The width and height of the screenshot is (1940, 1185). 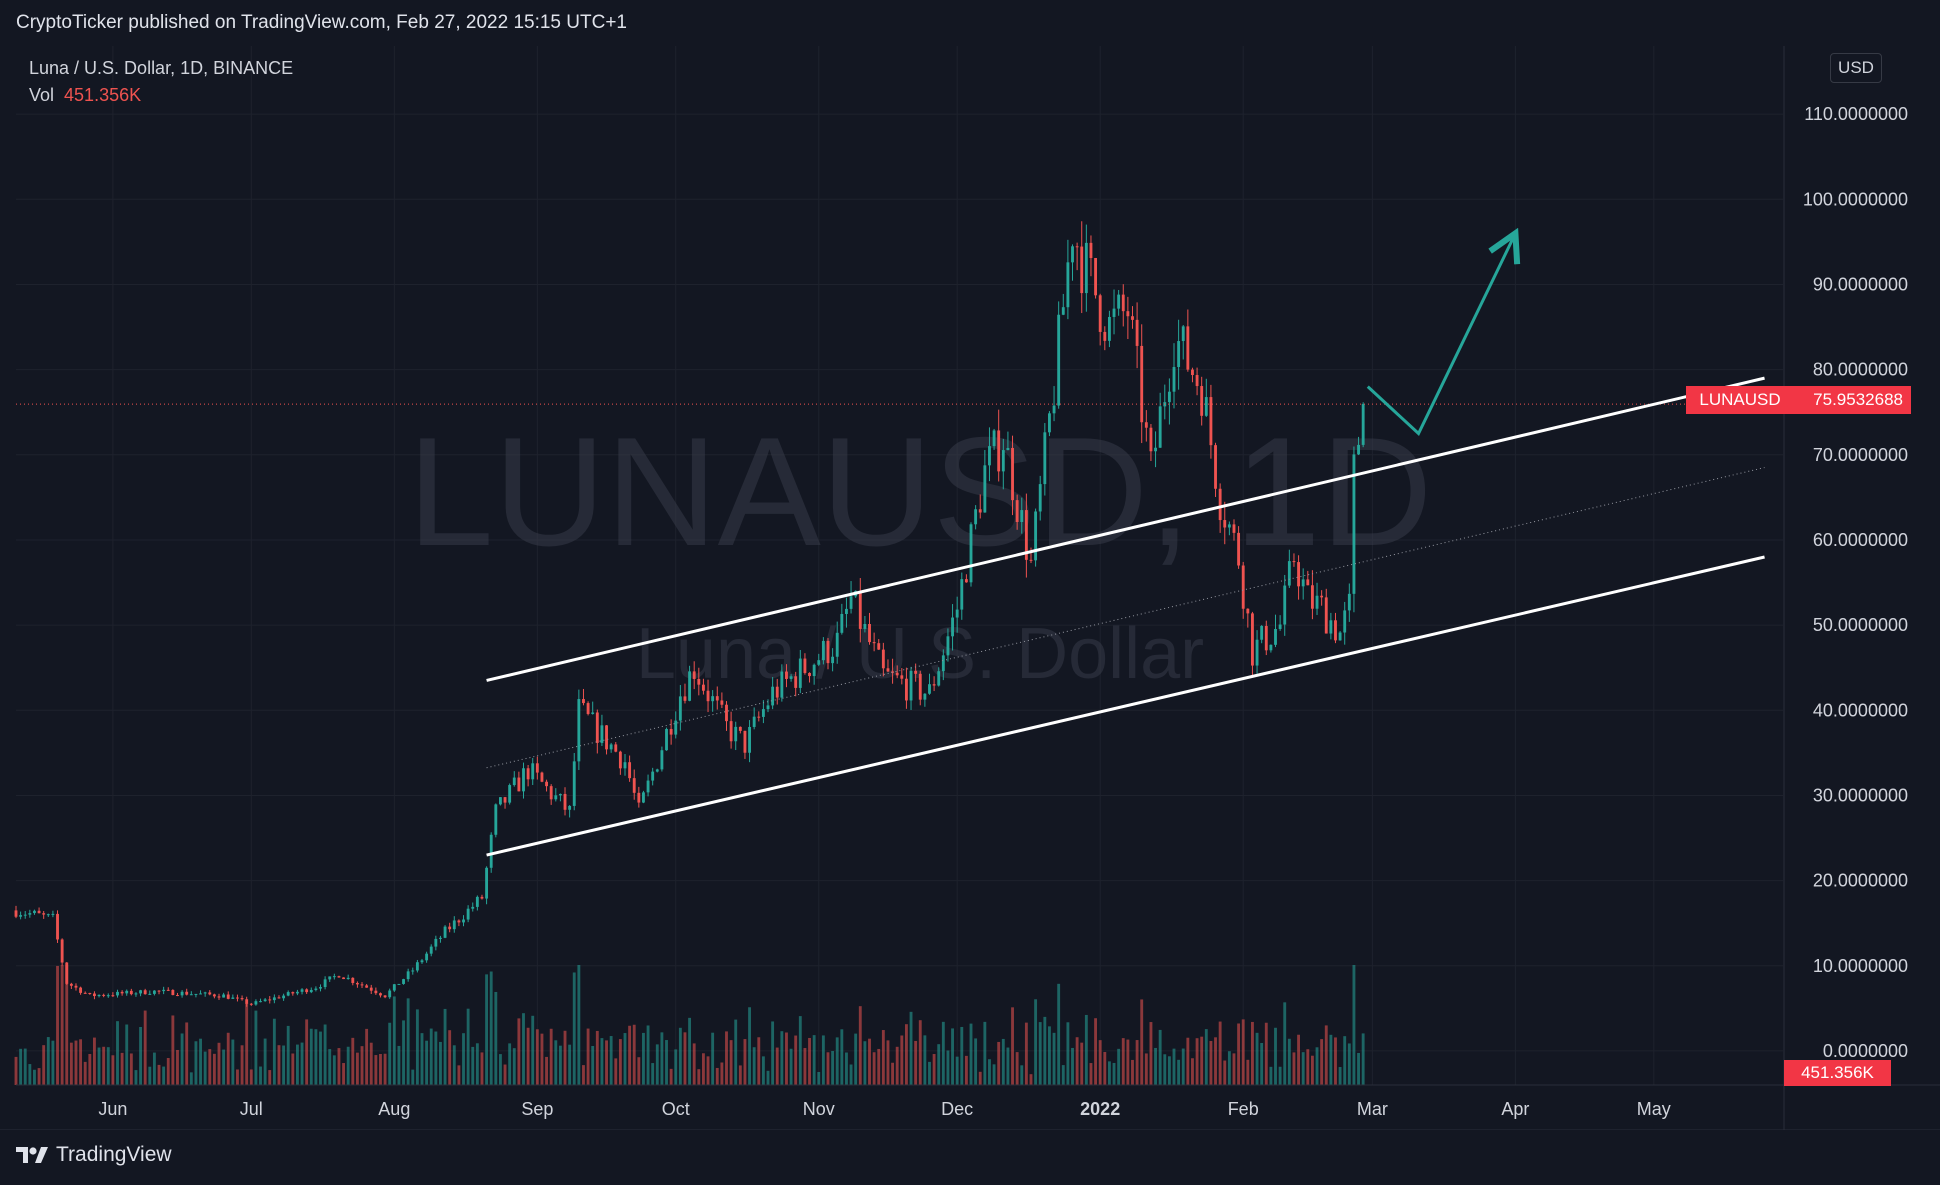 I want to click on symbol-line: Luna / U.S. Dollar, 1D, BINANCE, so click(x=161, y=68).